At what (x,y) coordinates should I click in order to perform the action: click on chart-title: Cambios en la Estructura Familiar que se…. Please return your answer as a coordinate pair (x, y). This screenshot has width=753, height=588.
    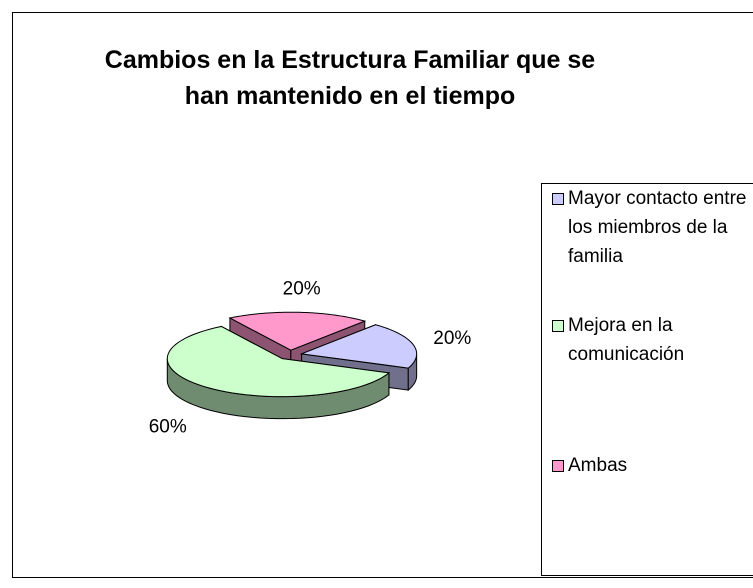
    Looking at the image, I should click on (350, 78).